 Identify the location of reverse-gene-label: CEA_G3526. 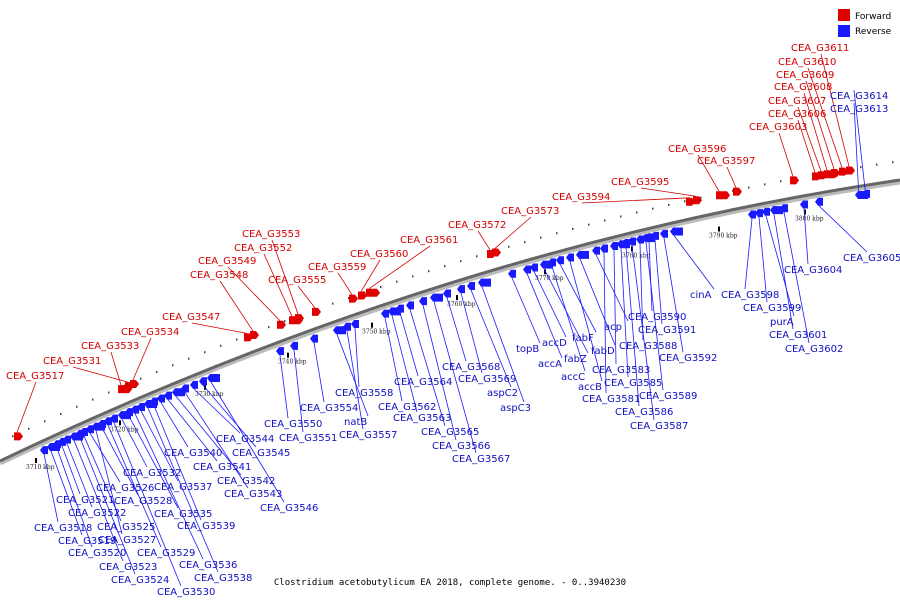
(125, 488).